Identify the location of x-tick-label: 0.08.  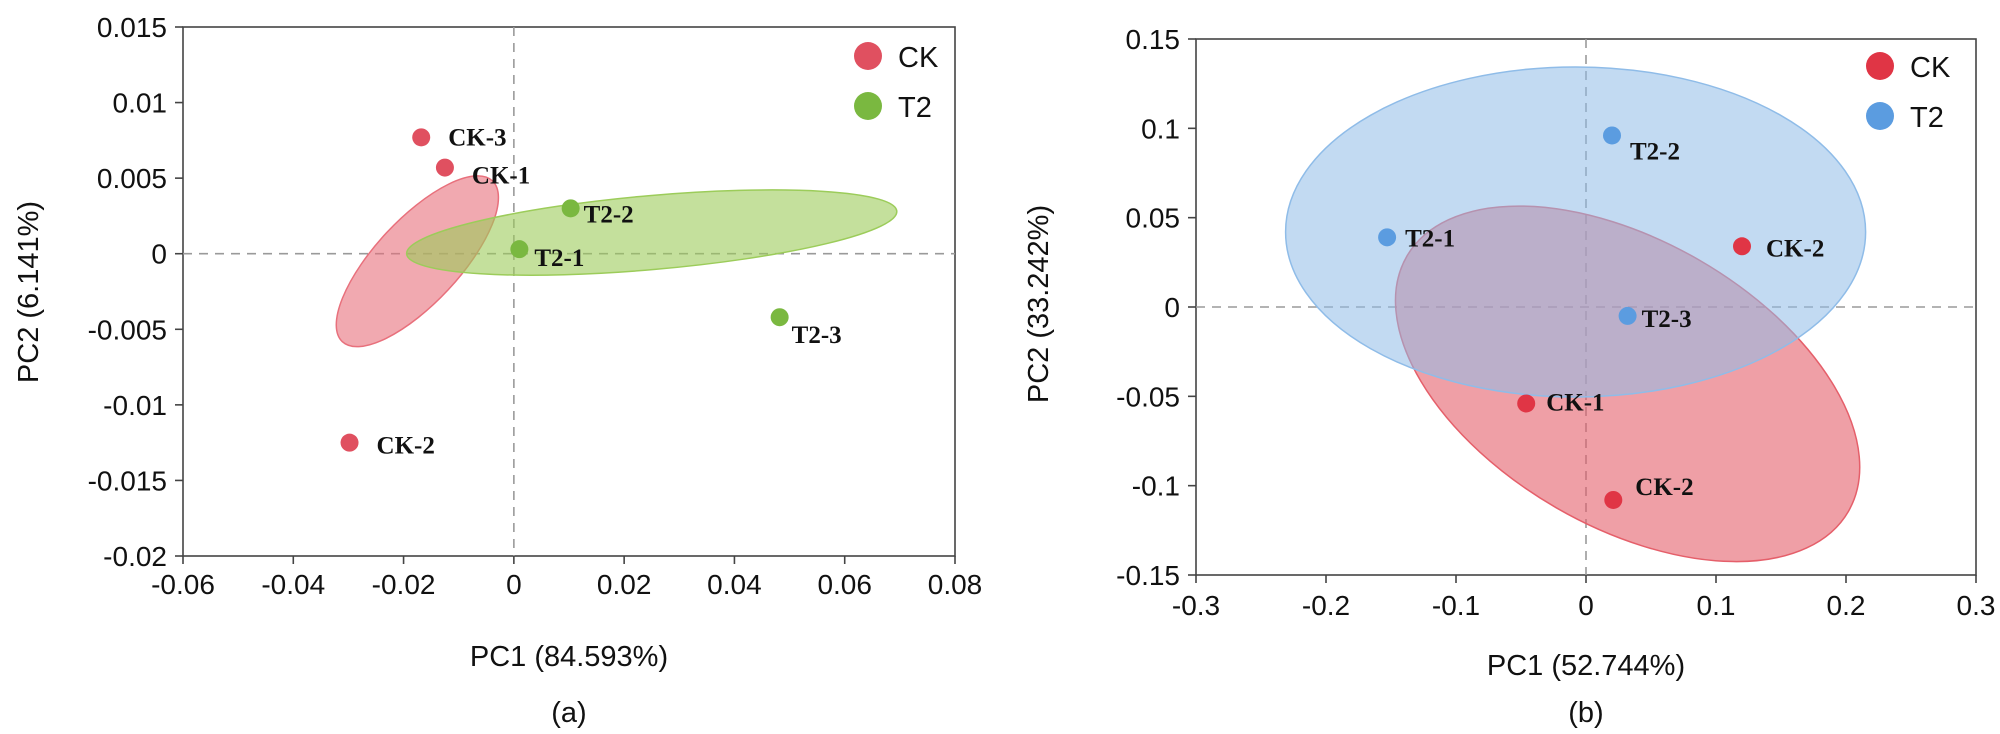
(955, 584).